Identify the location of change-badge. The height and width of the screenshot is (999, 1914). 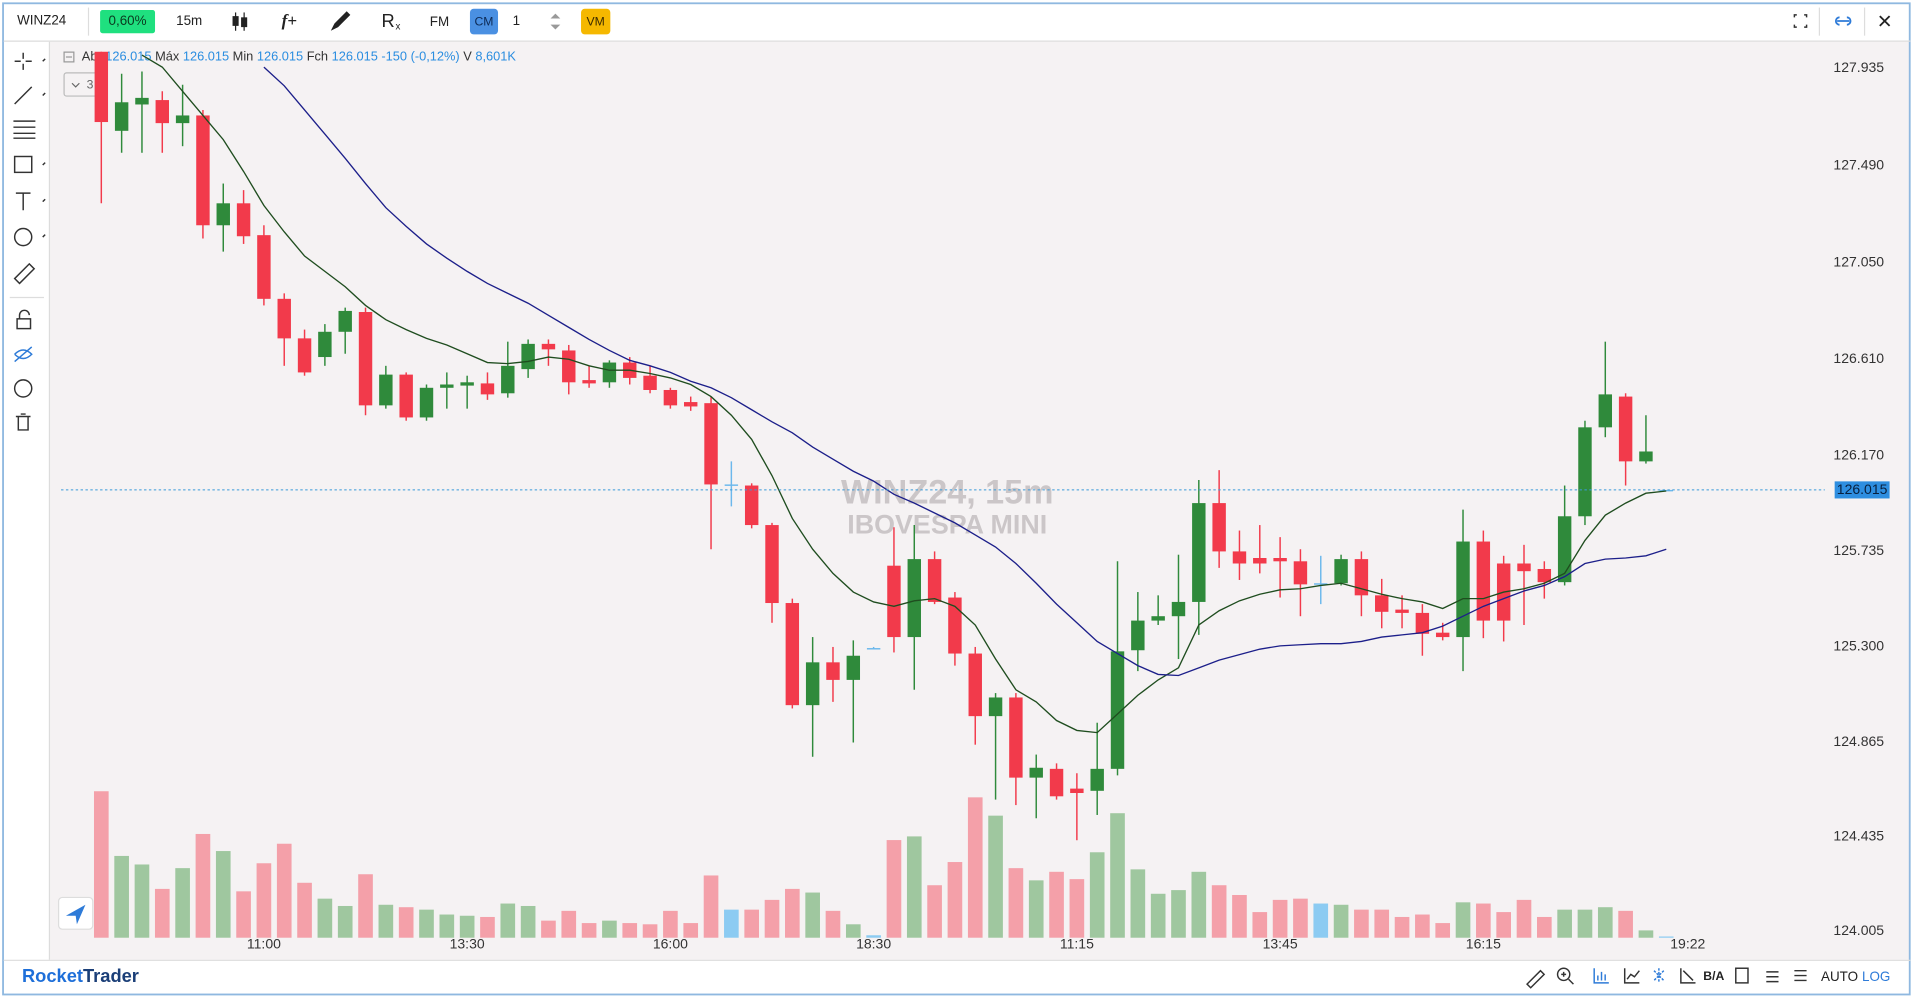
(128, 22).